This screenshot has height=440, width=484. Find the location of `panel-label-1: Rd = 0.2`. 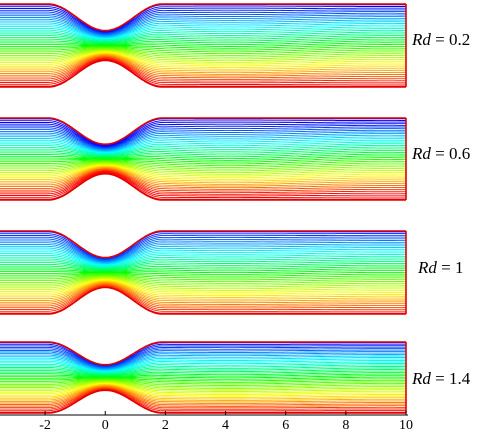

panel-label-1: Rd = 0.2 is located at coordinates (441, 39).